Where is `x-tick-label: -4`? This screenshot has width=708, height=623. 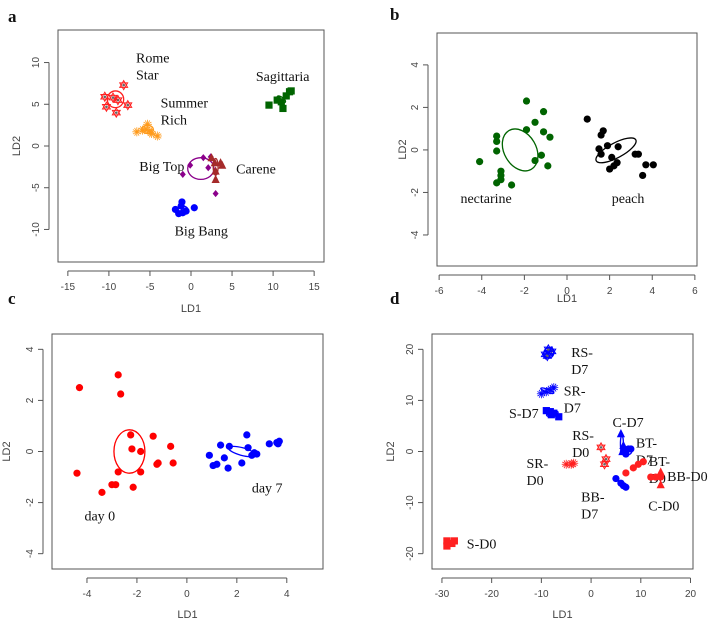 x-tick-label: -4 is located at coordinates (481, 291).